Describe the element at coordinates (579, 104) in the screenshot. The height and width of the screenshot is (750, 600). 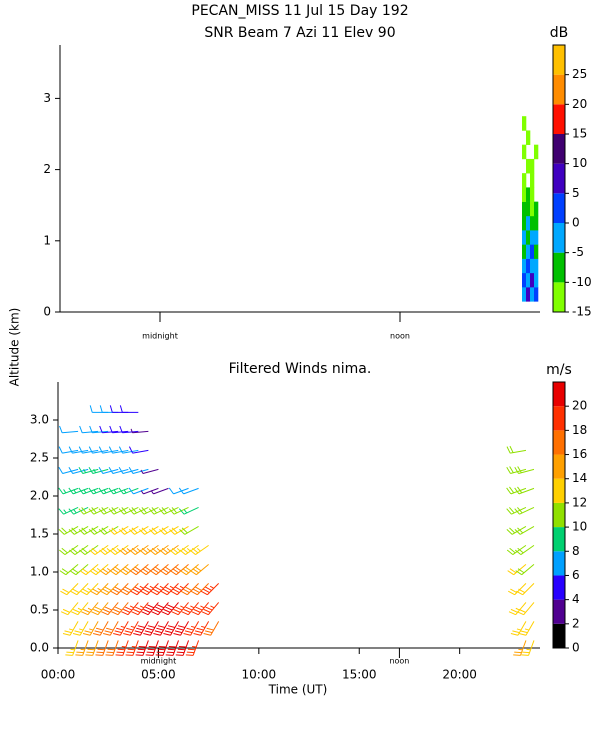
I see `colorbar-tick-label: 20` at that location.